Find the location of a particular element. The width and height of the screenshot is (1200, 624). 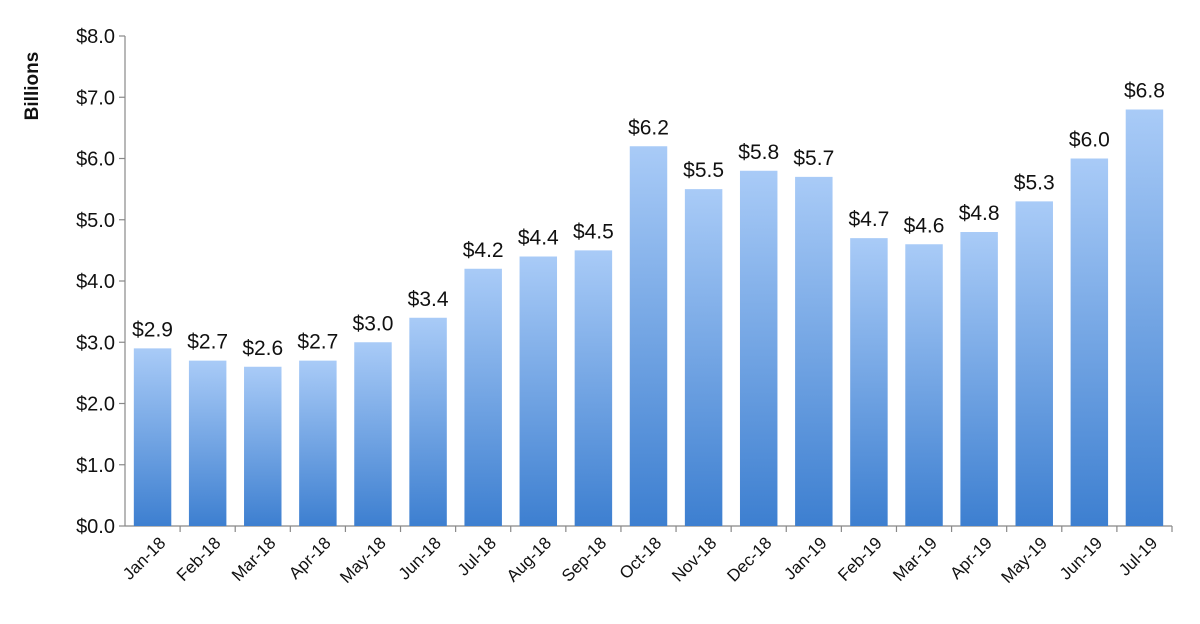

data-label: $2.9 is located at coordinates (152, 329).